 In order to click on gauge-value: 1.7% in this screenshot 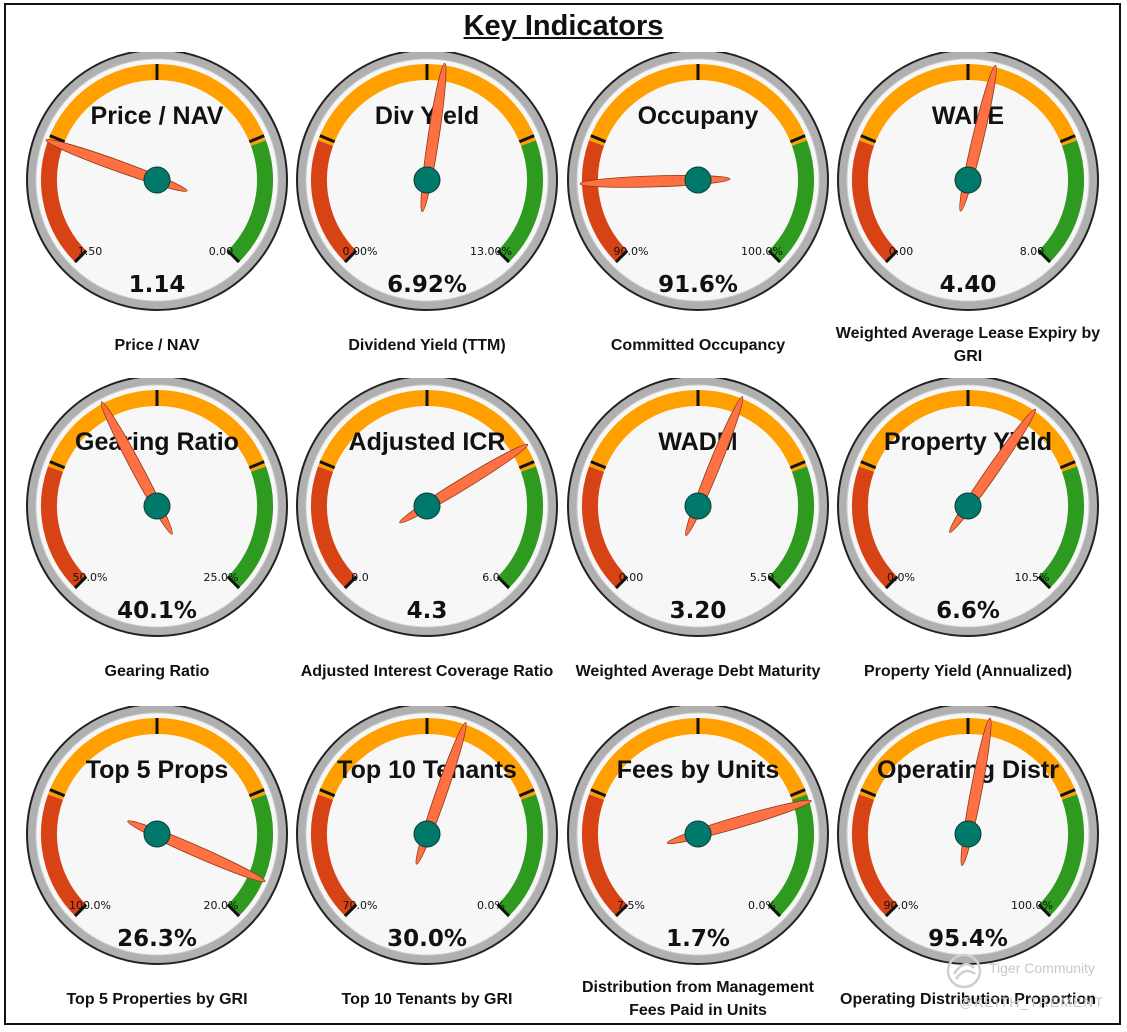, I will do `click(698, 939)`.